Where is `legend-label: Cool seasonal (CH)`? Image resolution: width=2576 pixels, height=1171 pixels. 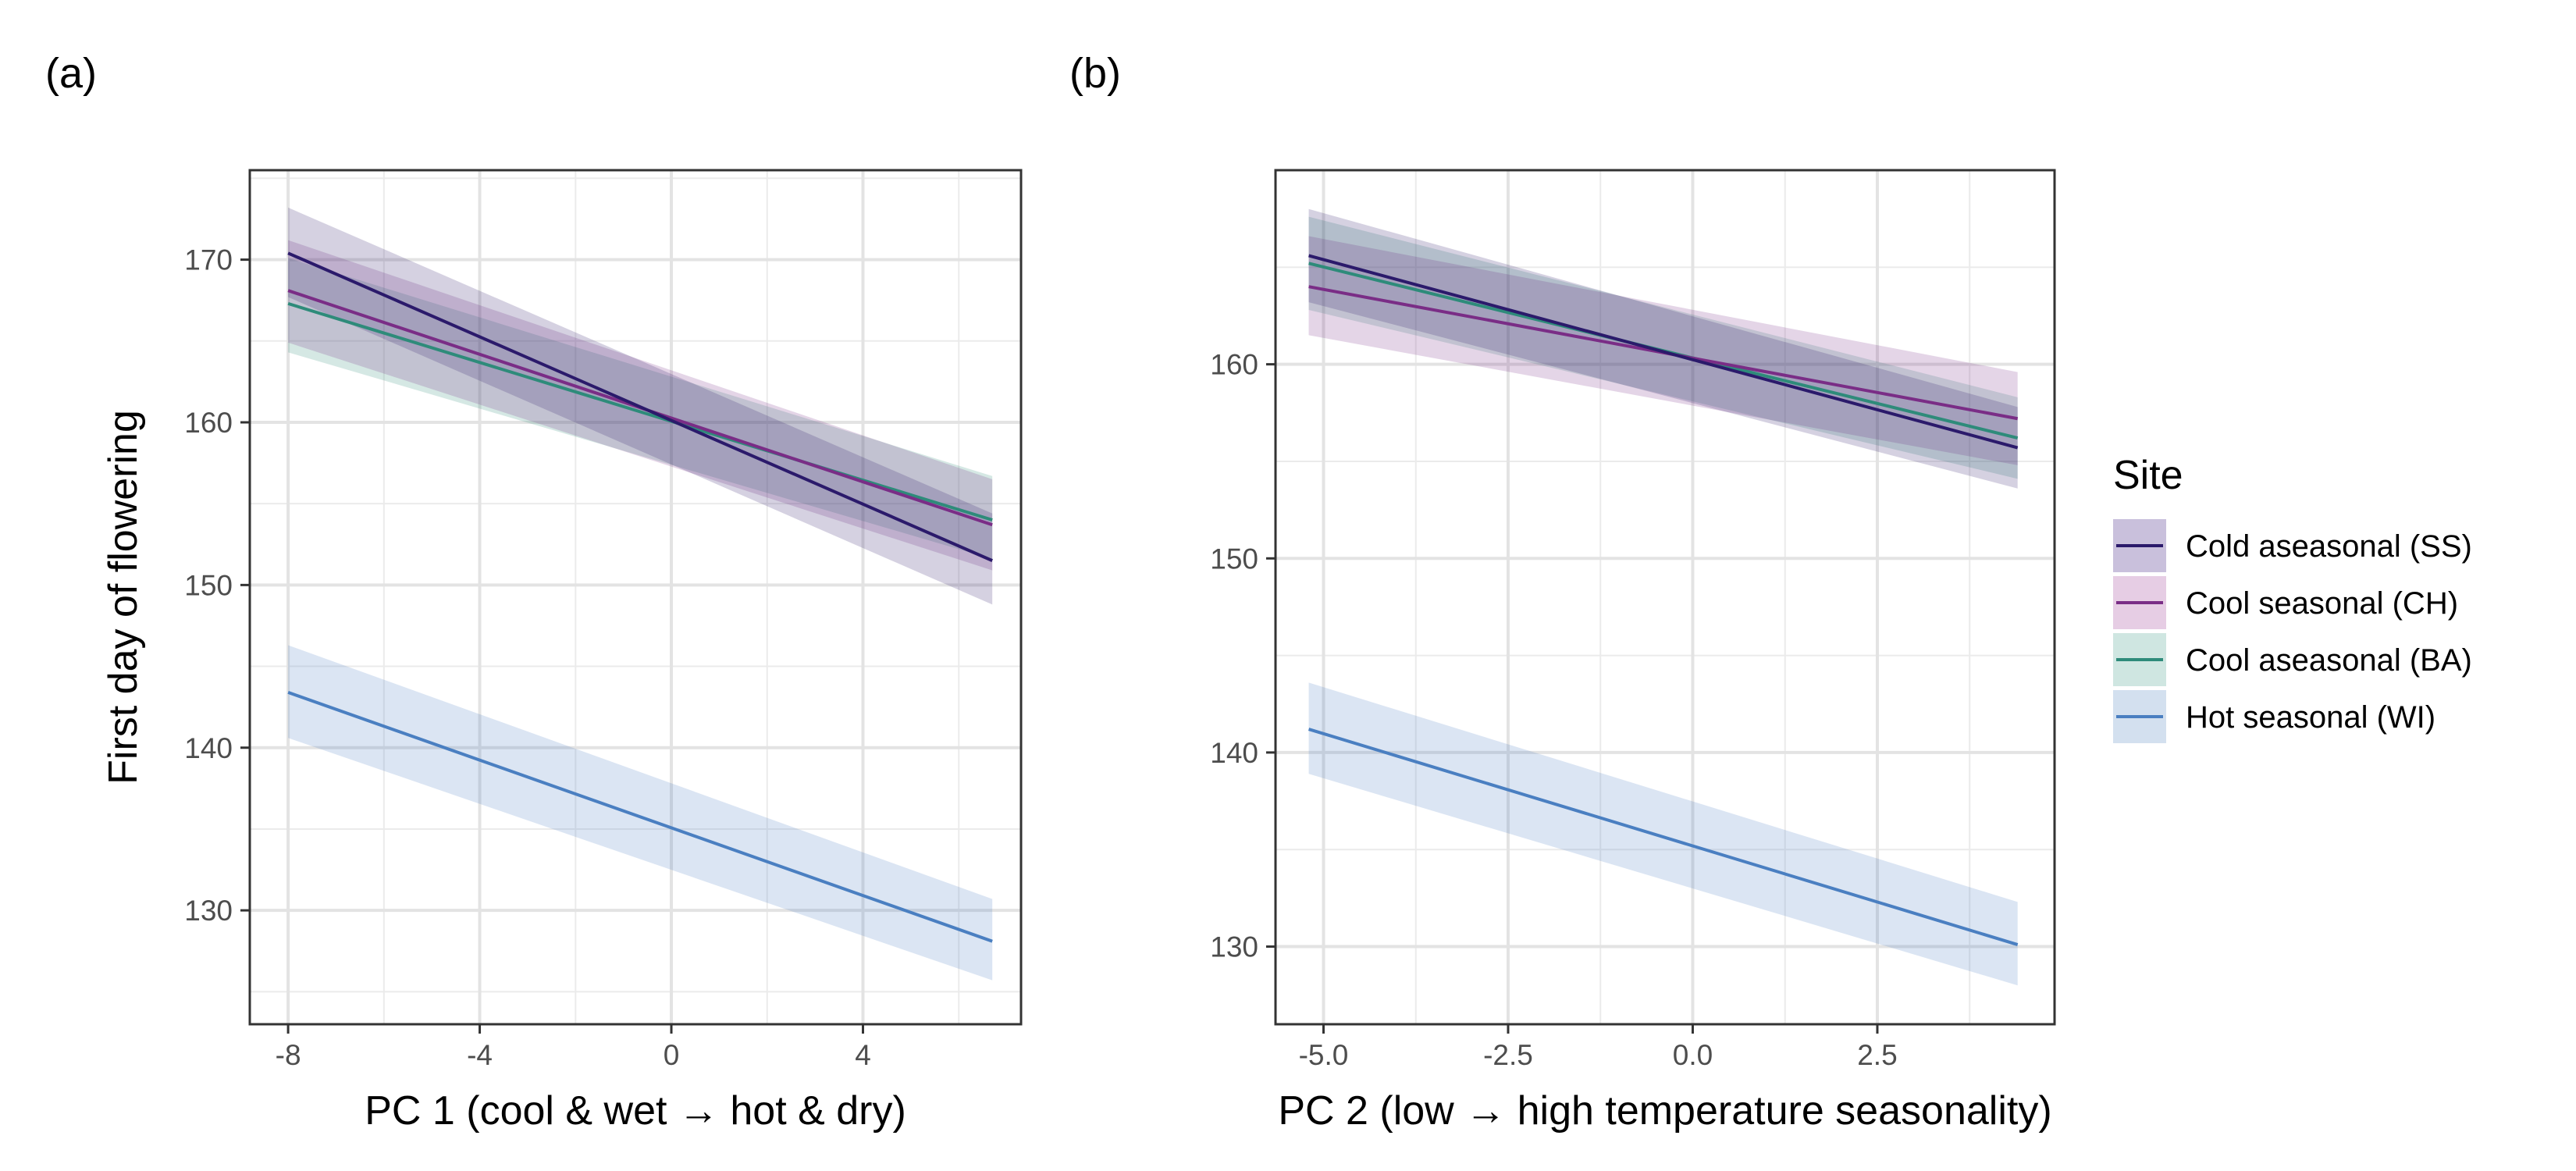 legend-label: Cool seasonal (CH) is located at coordinates (2322, 603).